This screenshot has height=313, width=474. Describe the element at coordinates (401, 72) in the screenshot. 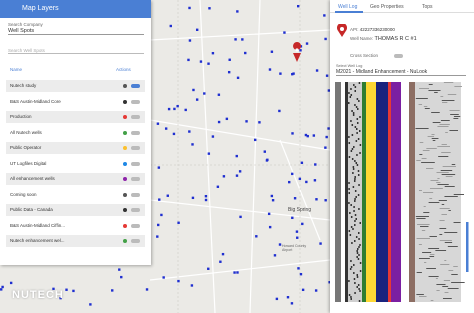

I see `log-select: M2021 - Midland Enhancement - NuLook` at that location.